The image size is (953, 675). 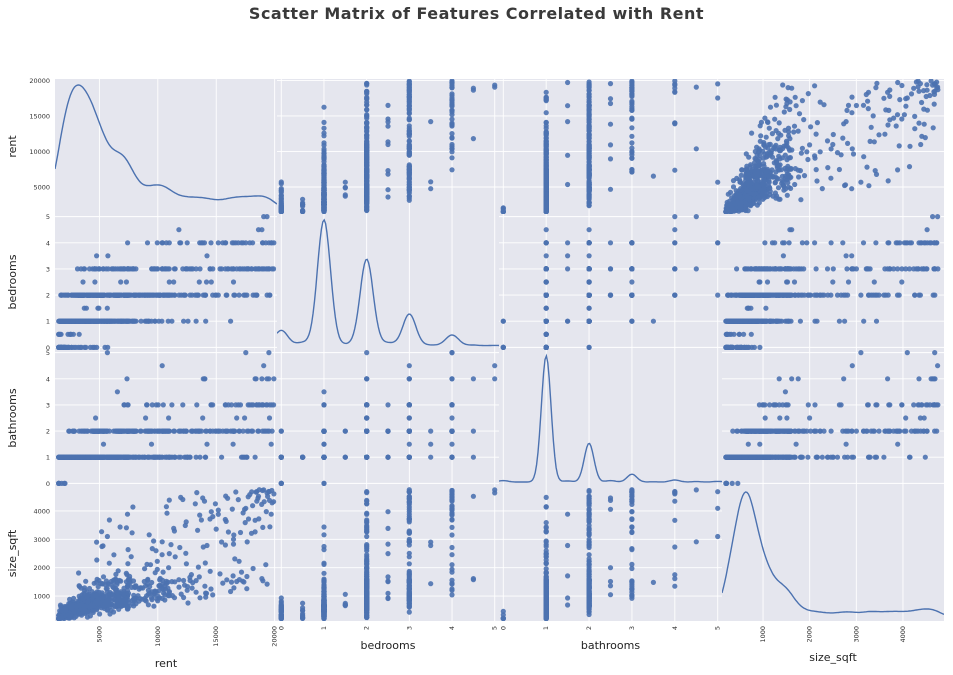 What do you see at coordinates (166, 144) in the screenshot?
I see `kde-curve-rent` at bounding box center [166, 144].